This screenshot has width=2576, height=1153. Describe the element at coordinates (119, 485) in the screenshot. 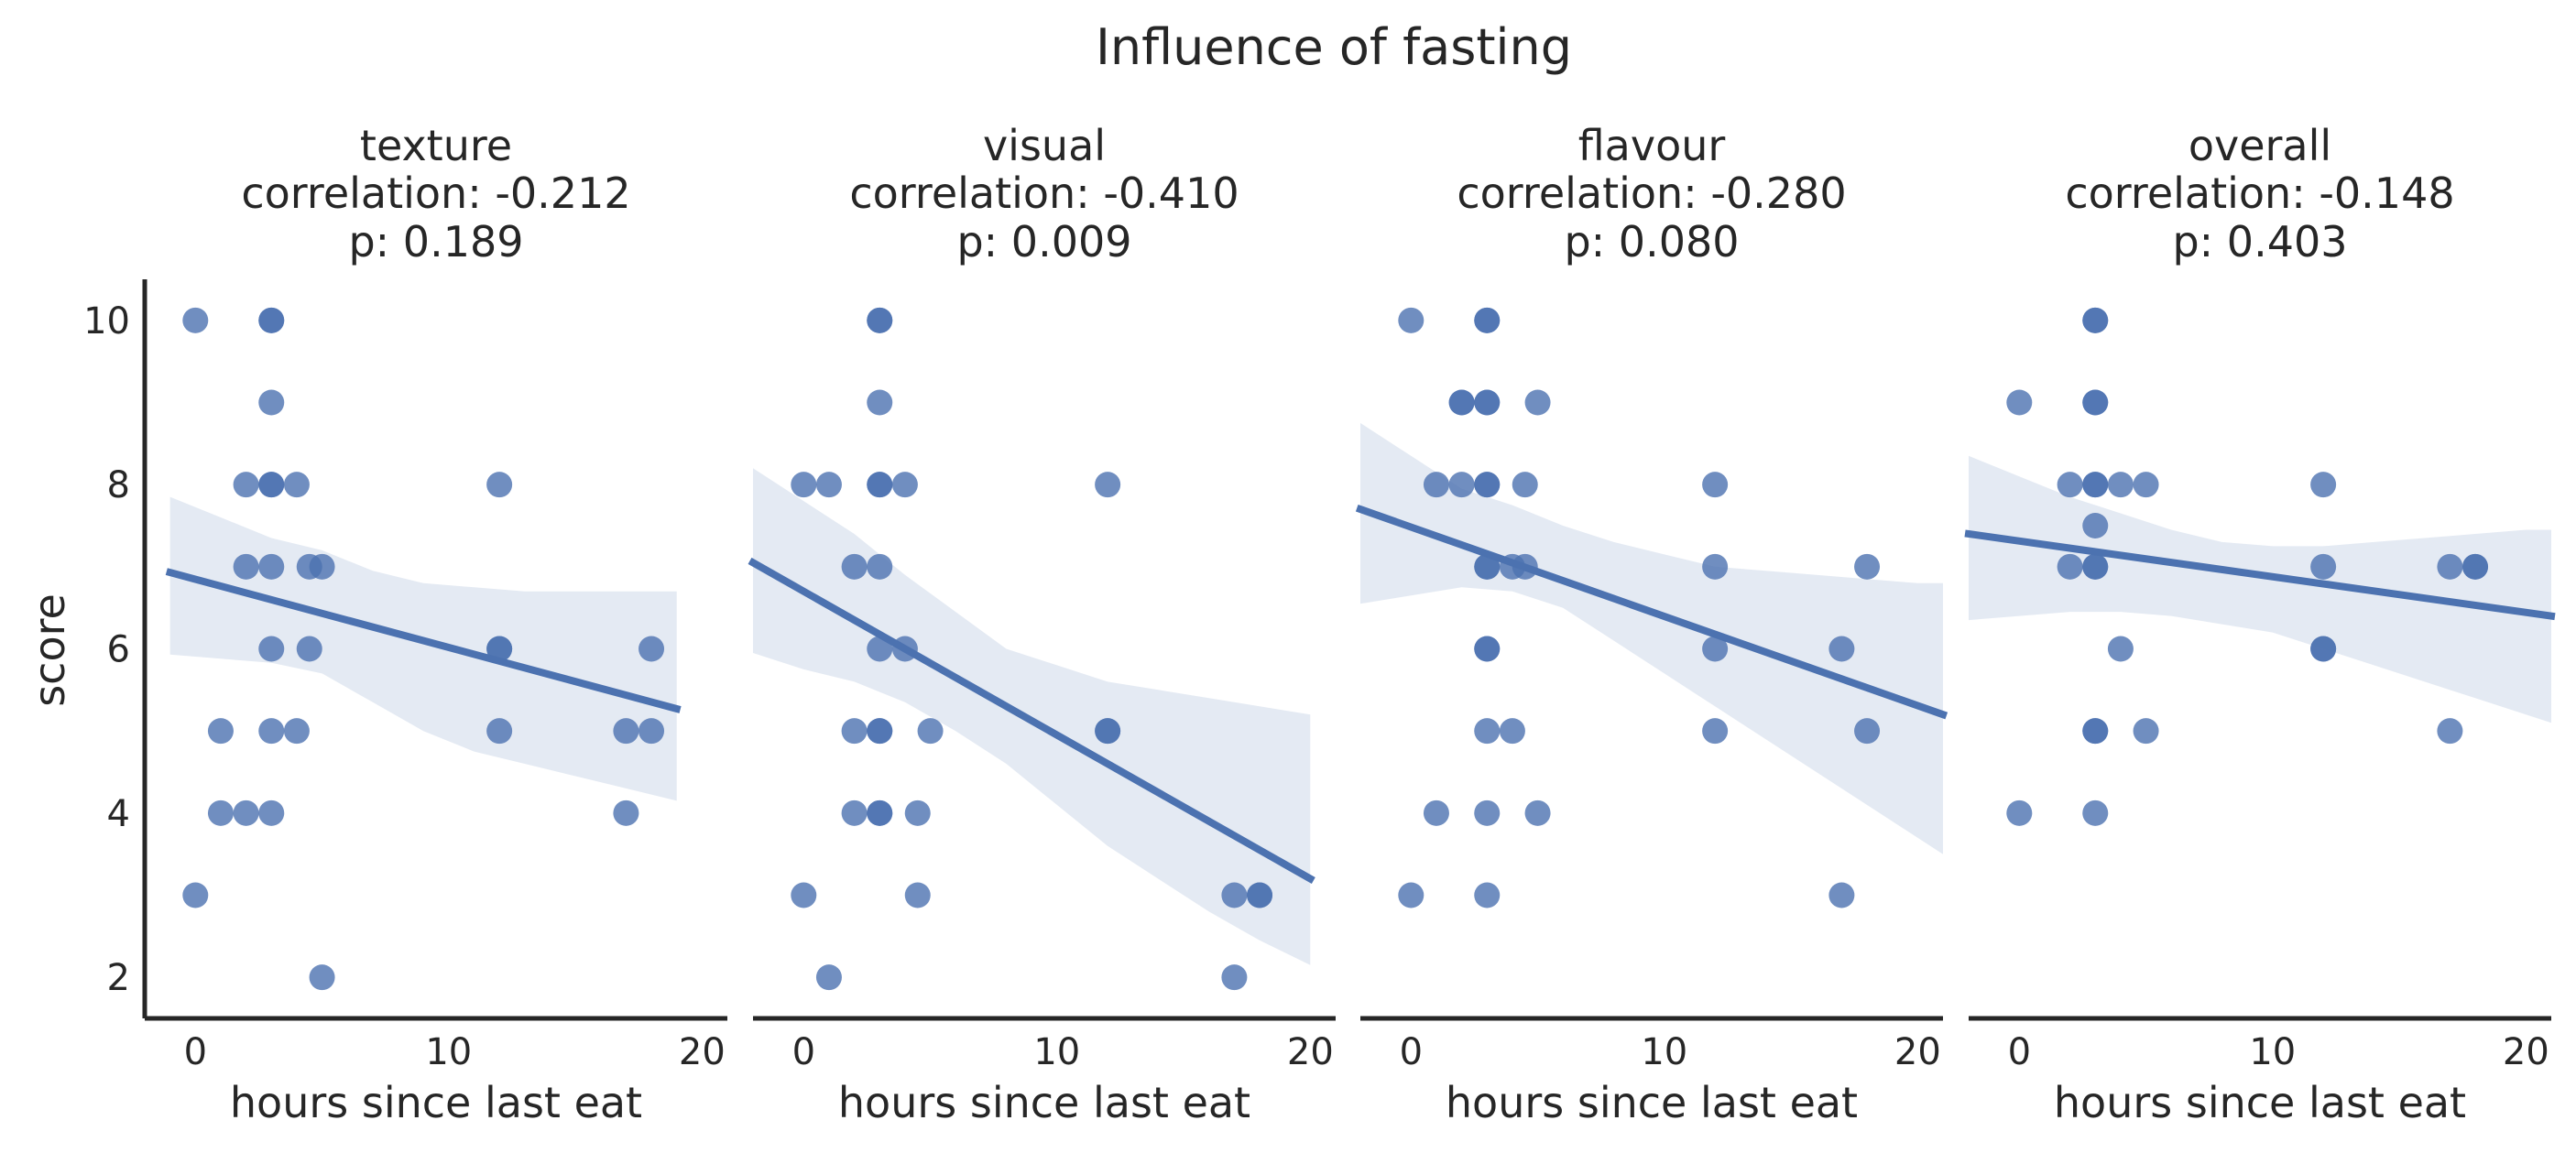

I see `y-tick-label: 8` at that location.